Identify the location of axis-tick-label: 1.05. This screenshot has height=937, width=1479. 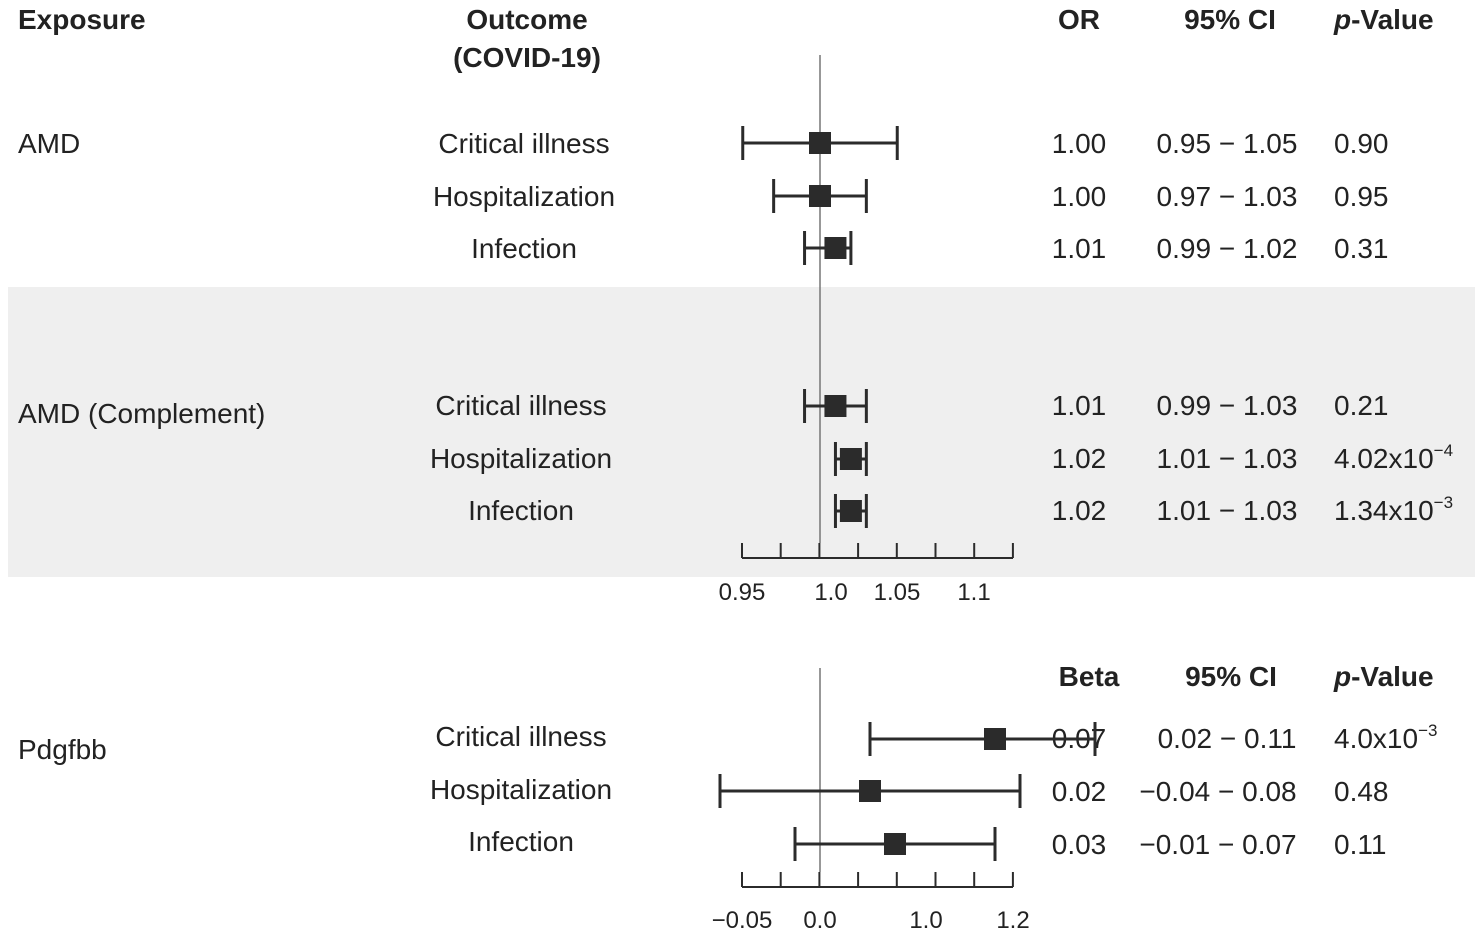
(897, 592).